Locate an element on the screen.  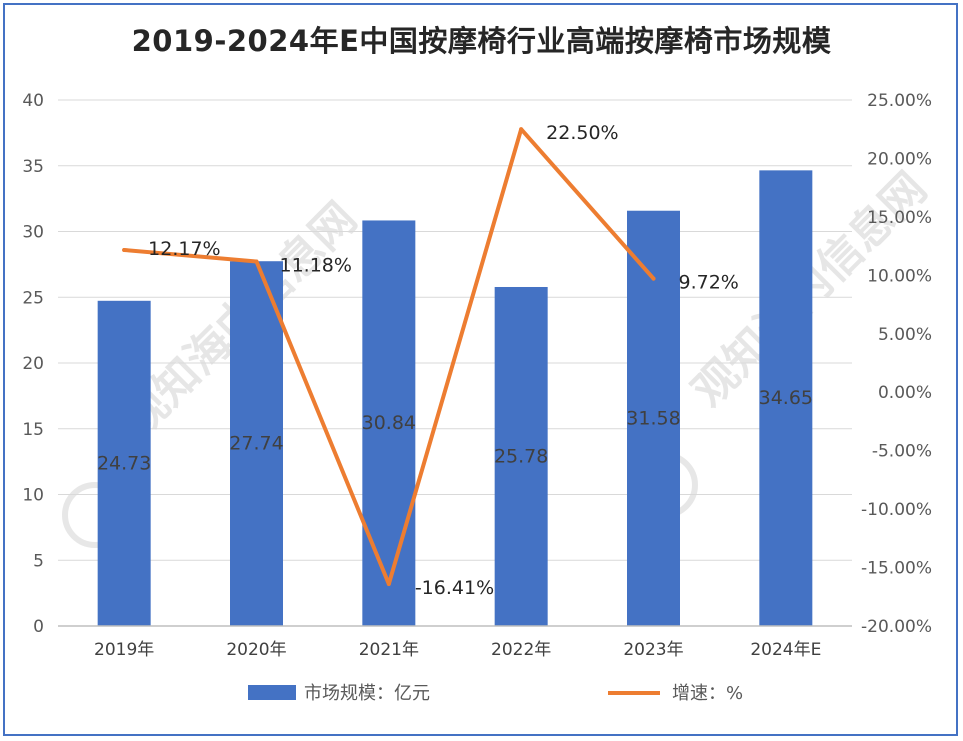
right-axis-tick-label: -5.00% is located at coordinates (902, 452).